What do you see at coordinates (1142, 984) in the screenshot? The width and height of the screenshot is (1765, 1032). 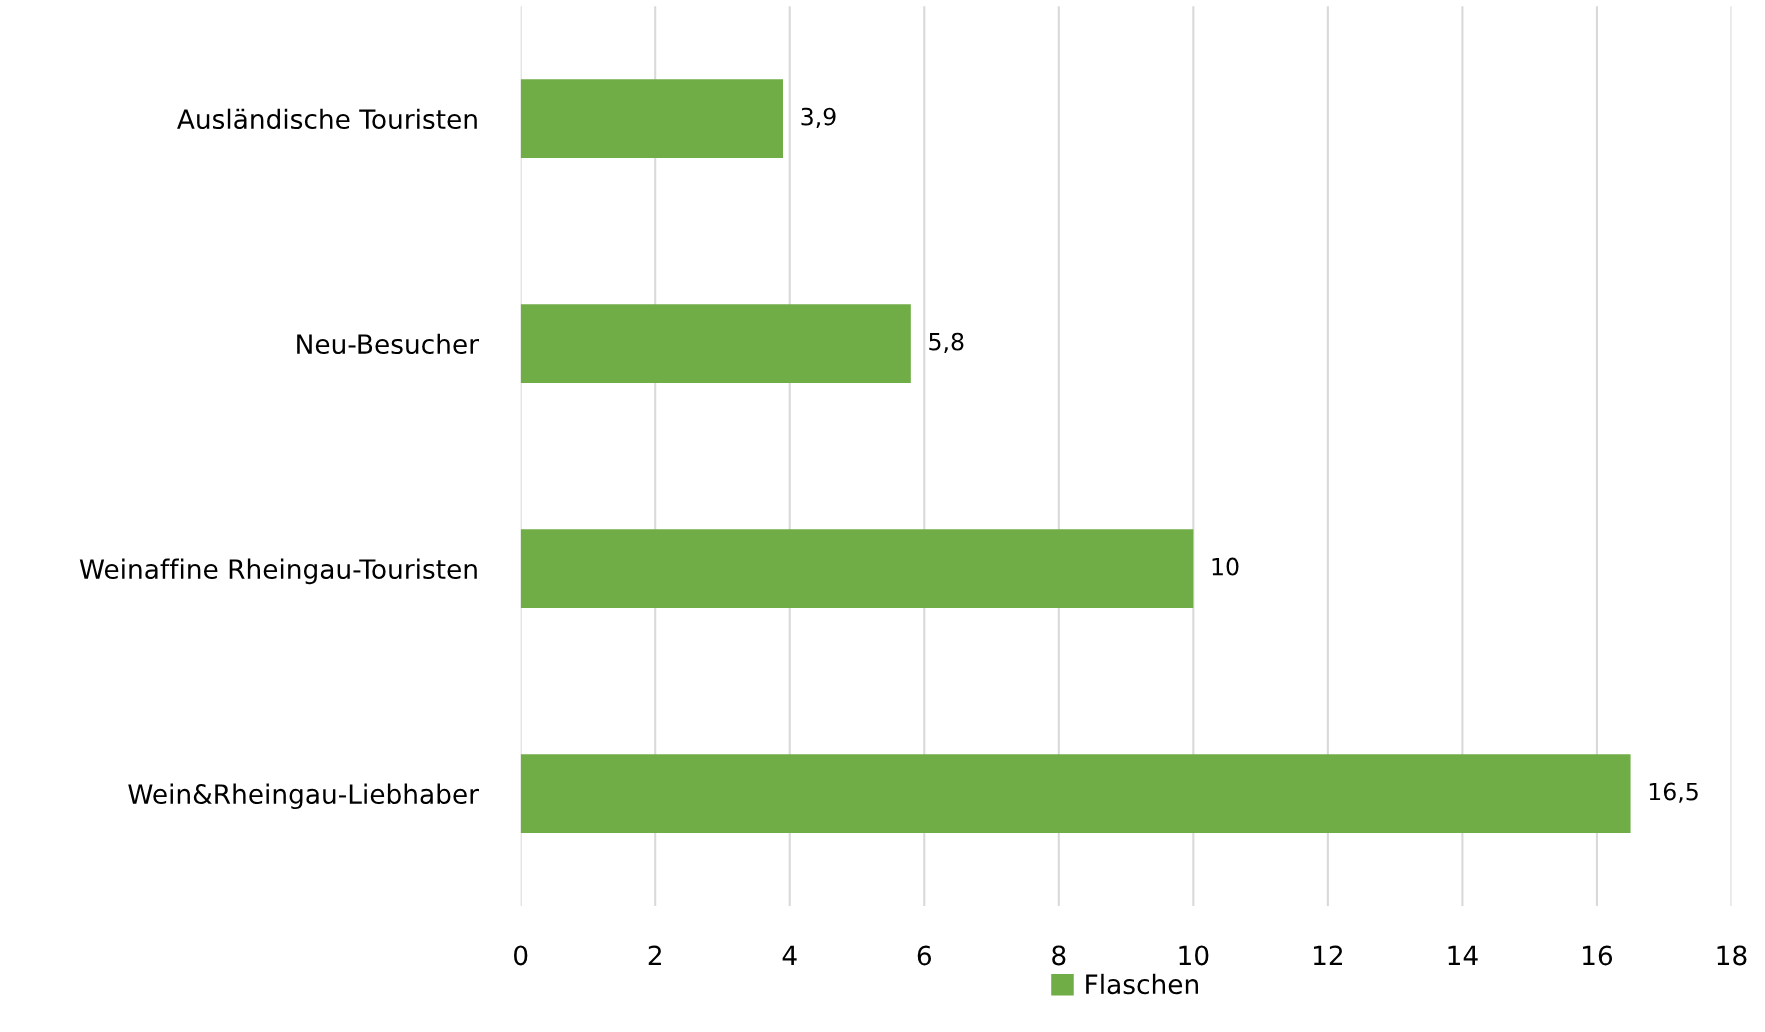 I see `legend-label: Flaschen` at bounding box center [1142, 984].